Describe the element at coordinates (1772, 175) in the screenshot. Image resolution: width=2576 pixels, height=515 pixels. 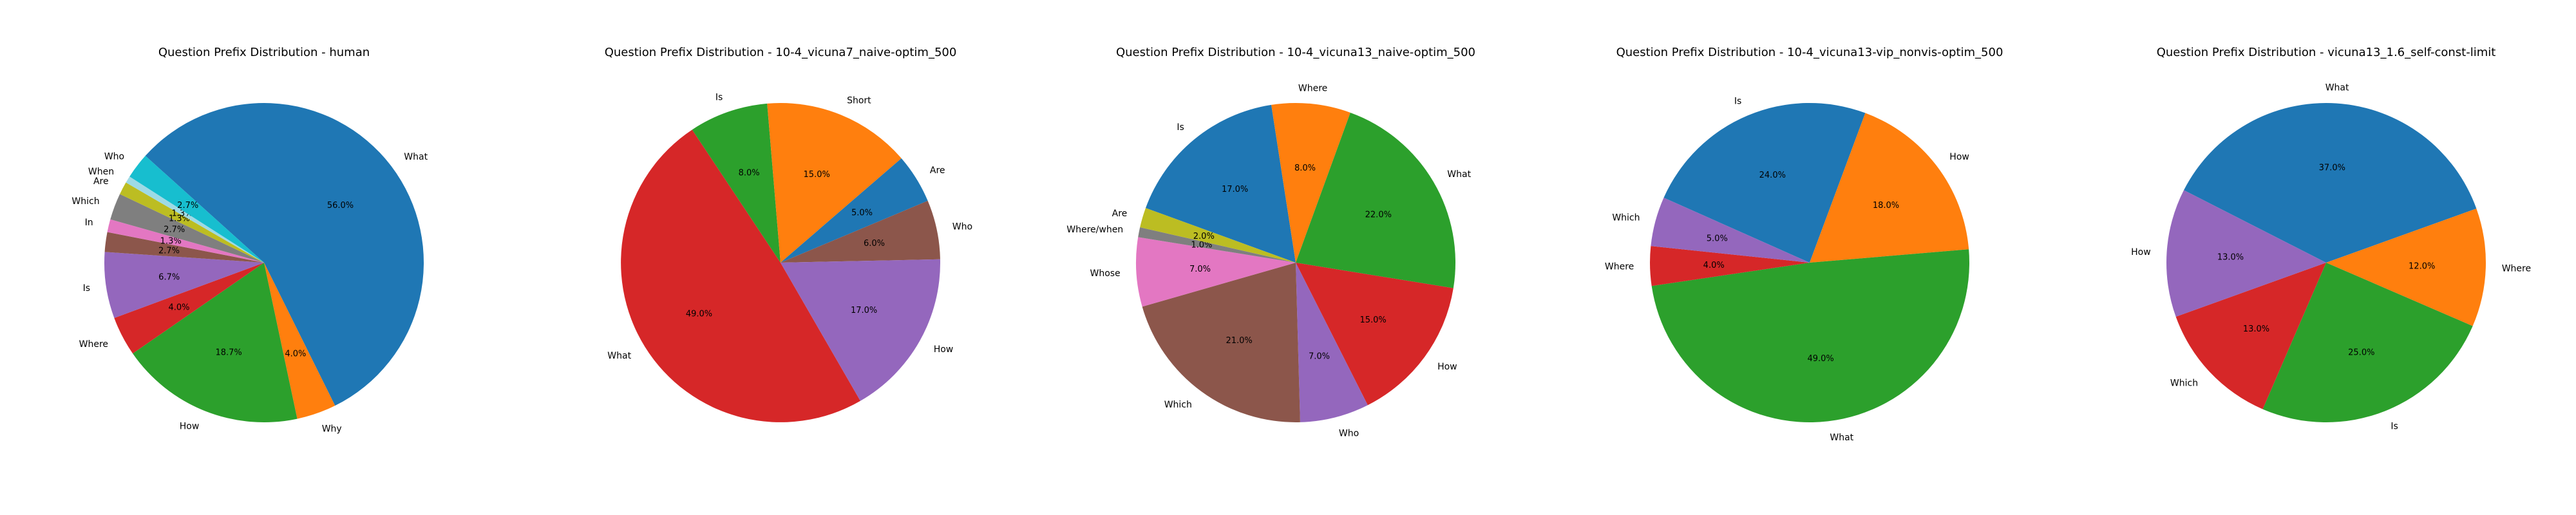
I see `slice-percent-label: 24.0%` at that location.